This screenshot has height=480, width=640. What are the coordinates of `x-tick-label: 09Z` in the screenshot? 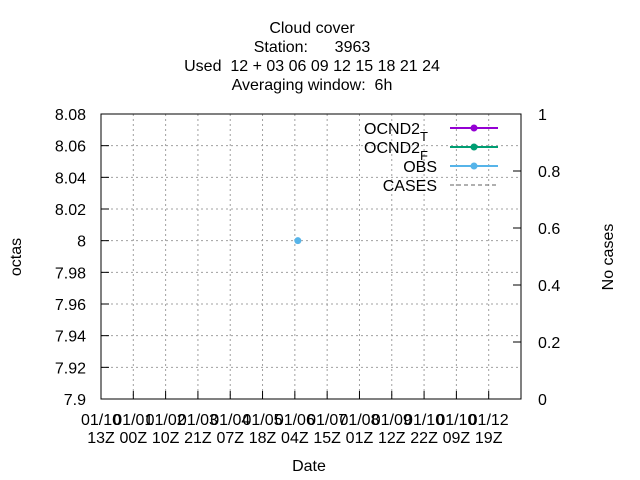 It's located at (457, 438).